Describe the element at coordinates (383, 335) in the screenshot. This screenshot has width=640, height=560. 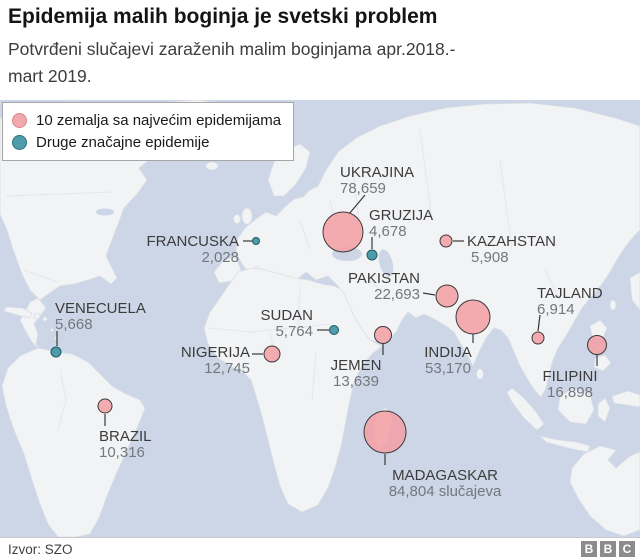
I see `bubble-jemen` at that location.